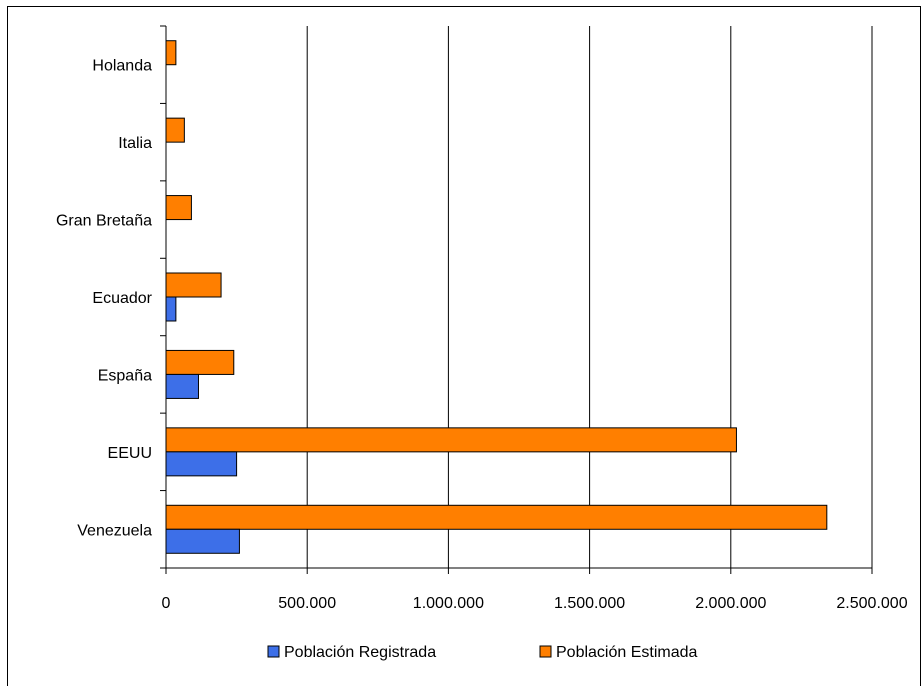 The height and width of the screenshot is (686, 924). Describe the element at coordinates (125, 375) in the screenshot. I see `category-label-2: España` at that location.